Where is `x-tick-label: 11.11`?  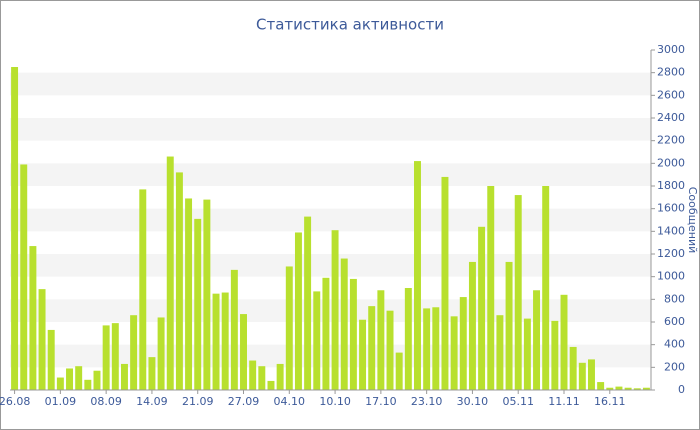 x-tick-label: 11.11 is located at coordinates (564, 401).